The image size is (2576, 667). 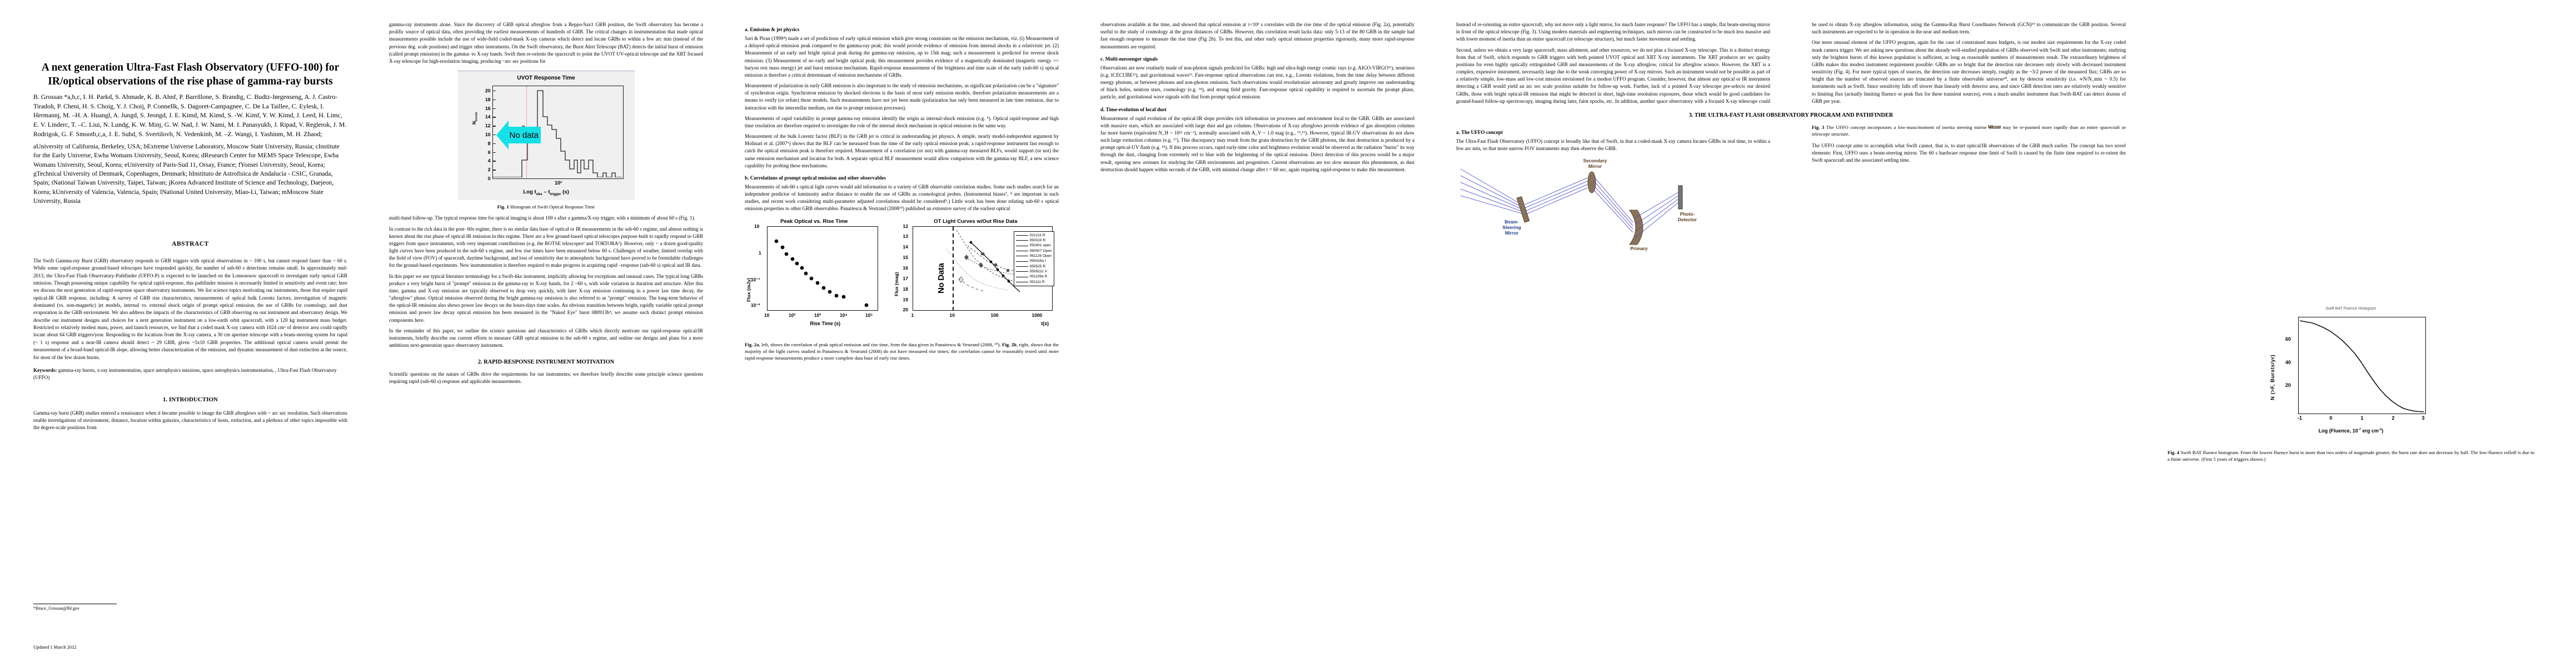 What do you see at coordinates (1133, 109) in the screenshot?
I see `subsection-d-heading: d. Time-evolution of local dust` at bounding box center [1133, 109].